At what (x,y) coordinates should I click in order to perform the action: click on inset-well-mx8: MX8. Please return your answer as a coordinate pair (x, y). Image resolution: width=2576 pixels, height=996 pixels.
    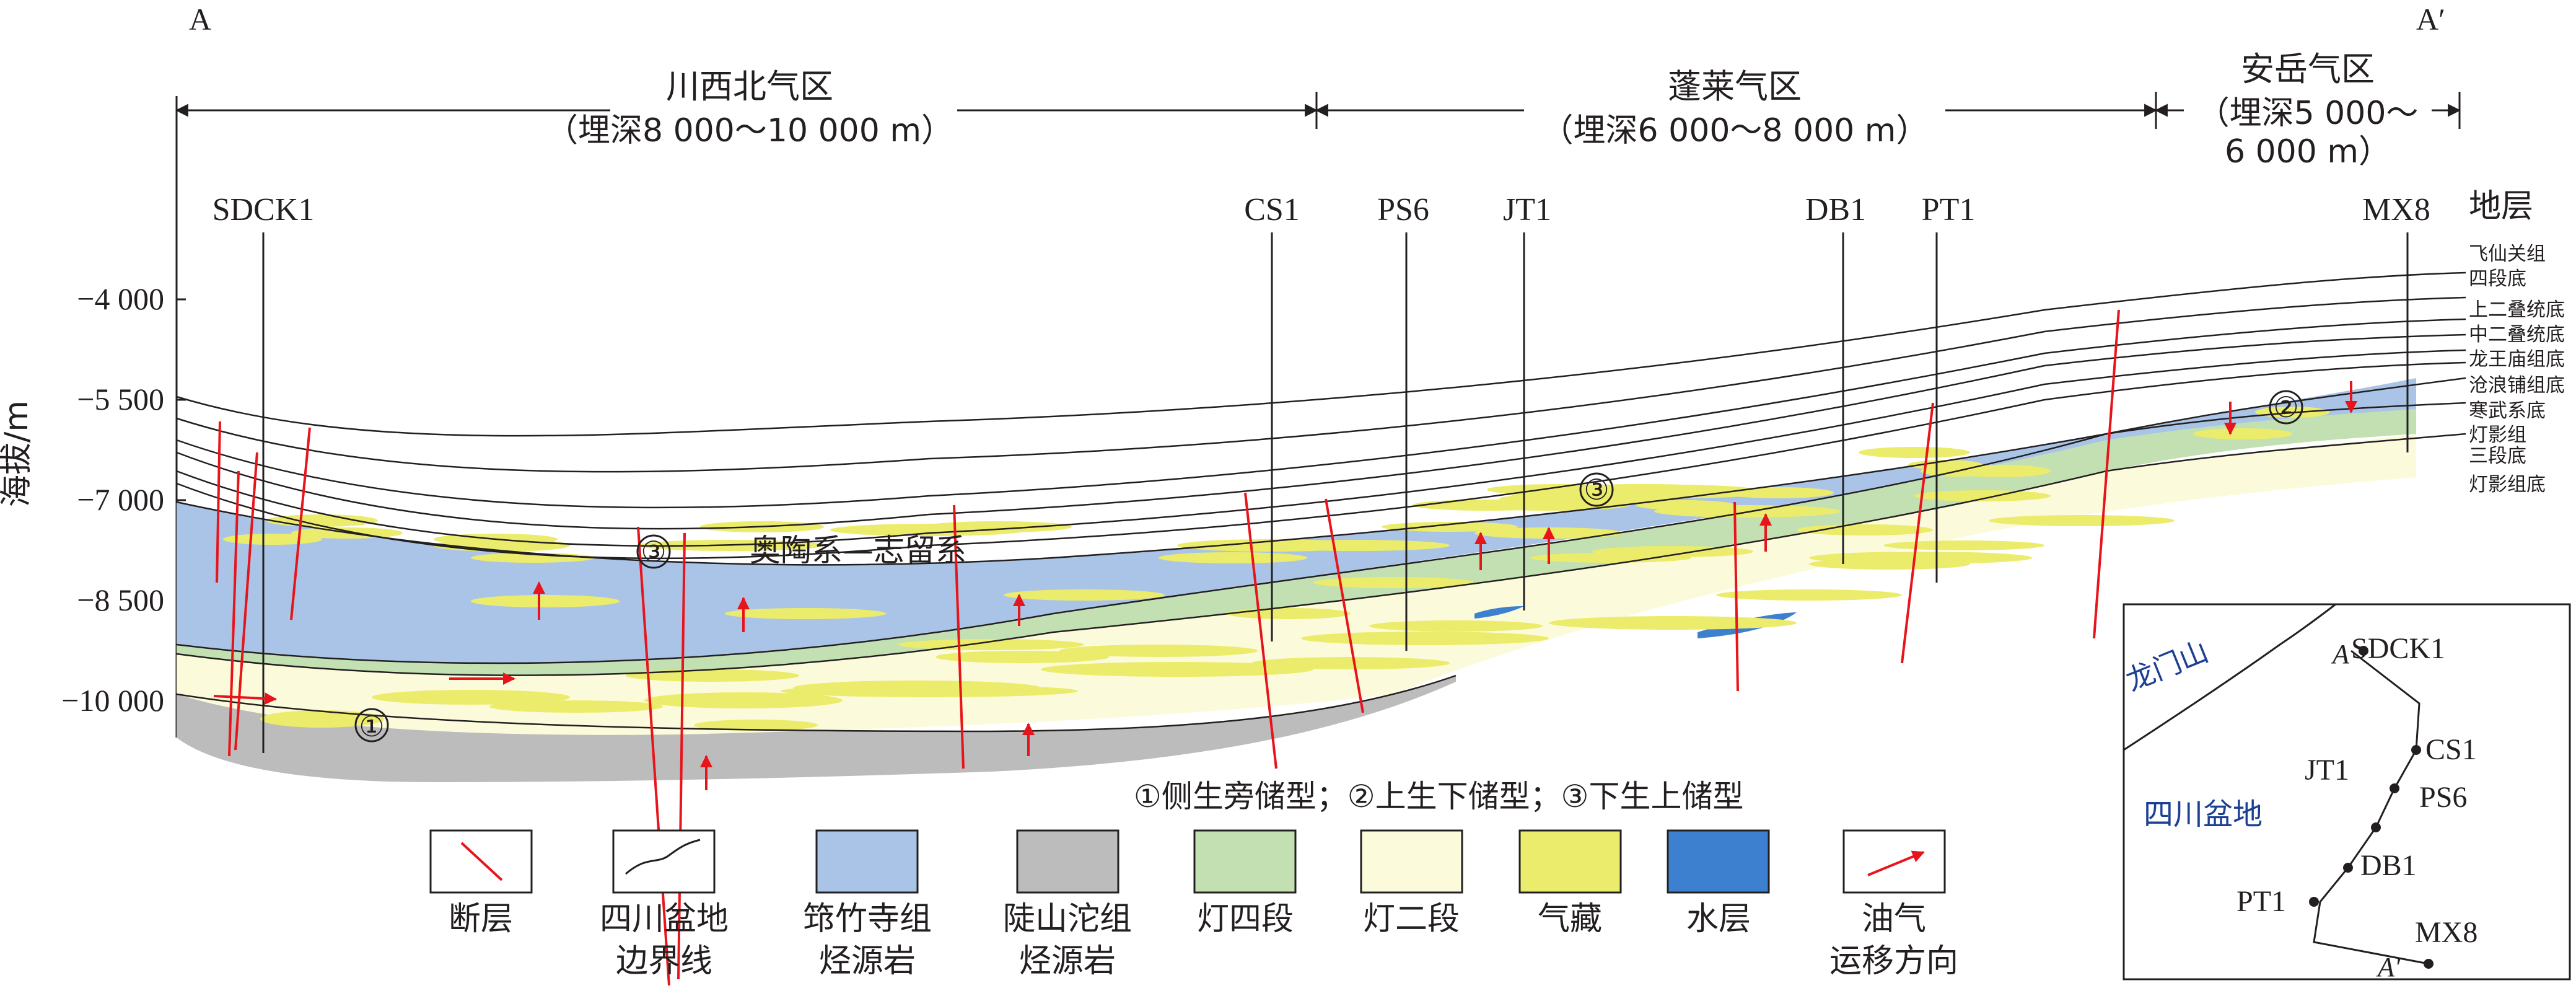
    Looking at the image, I should click on (2446, 932).